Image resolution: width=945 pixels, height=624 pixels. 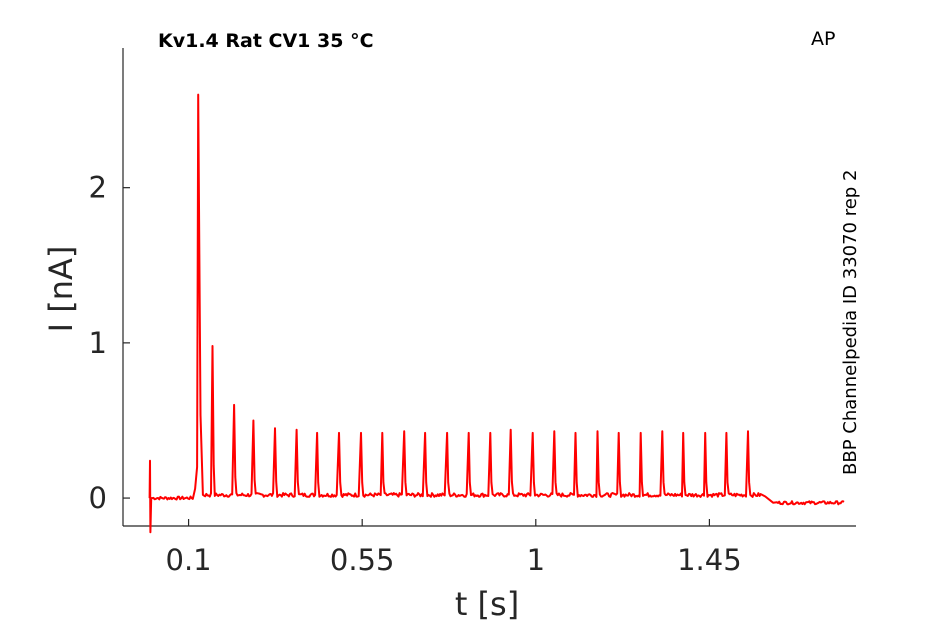 What do you see at coordinates (709, 560) in the screenshot?
I see `x-tick-label: 1.45` at bounding box center [709, 560].